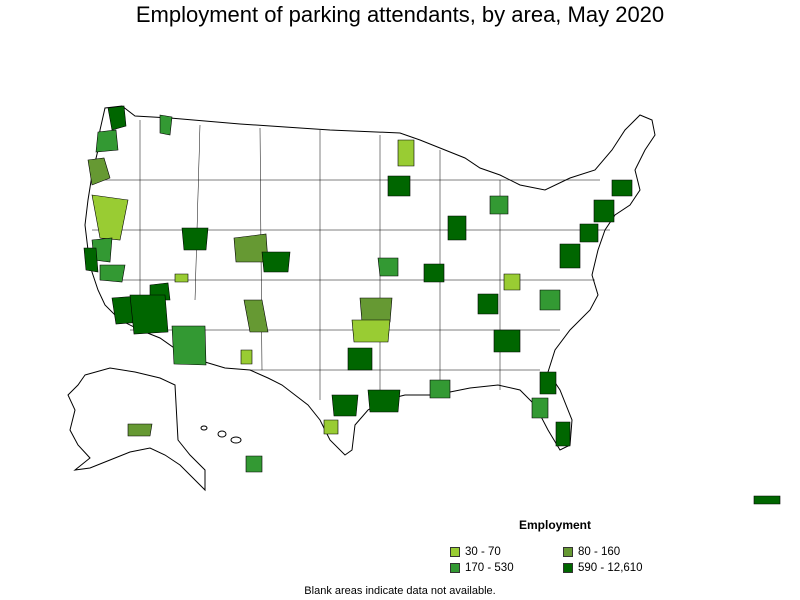 The height and width of the screenshot is (600, 800). I want to click on area-tucson, so click(189, 345).